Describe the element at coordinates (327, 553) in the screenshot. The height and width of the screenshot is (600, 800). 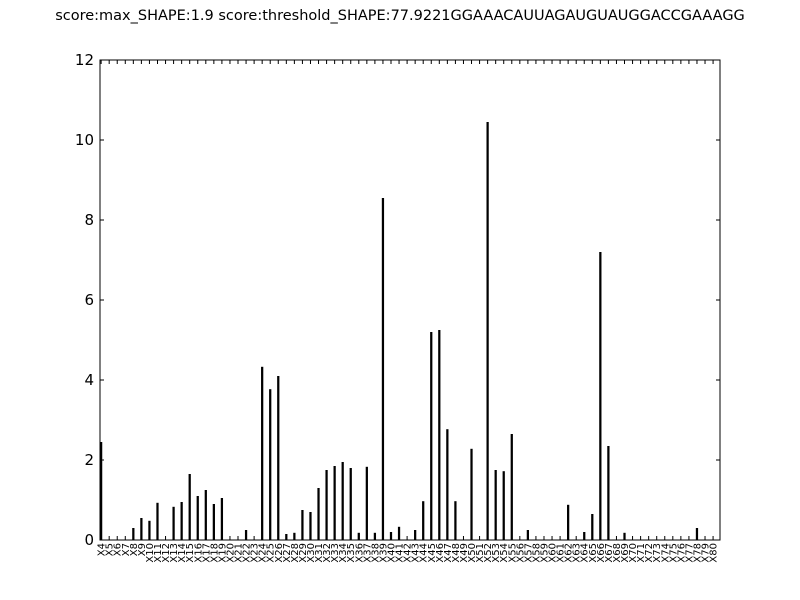
I see `x-tick-label: X32` at that location.